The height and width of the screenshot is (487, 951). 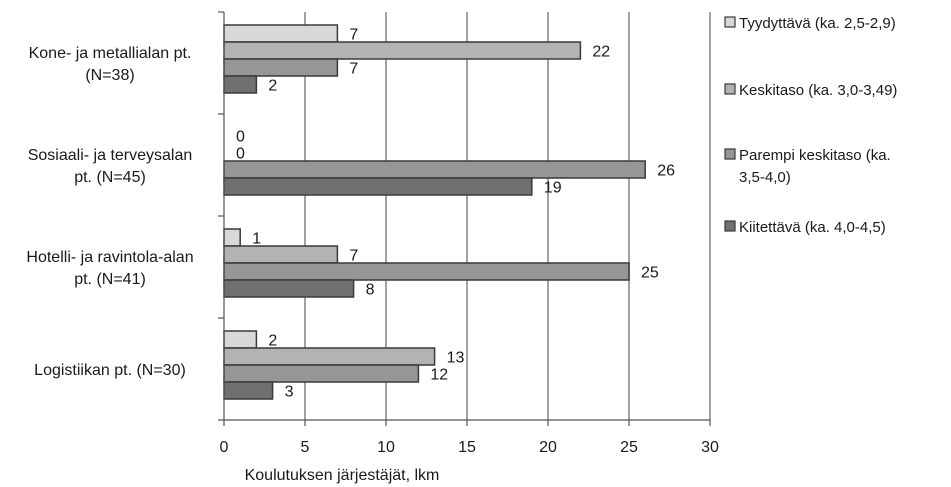 What do you see at coordinates (467, 447) in the screenshot?
I see `x-tick-label: 15` at bounding box center [467, 447].